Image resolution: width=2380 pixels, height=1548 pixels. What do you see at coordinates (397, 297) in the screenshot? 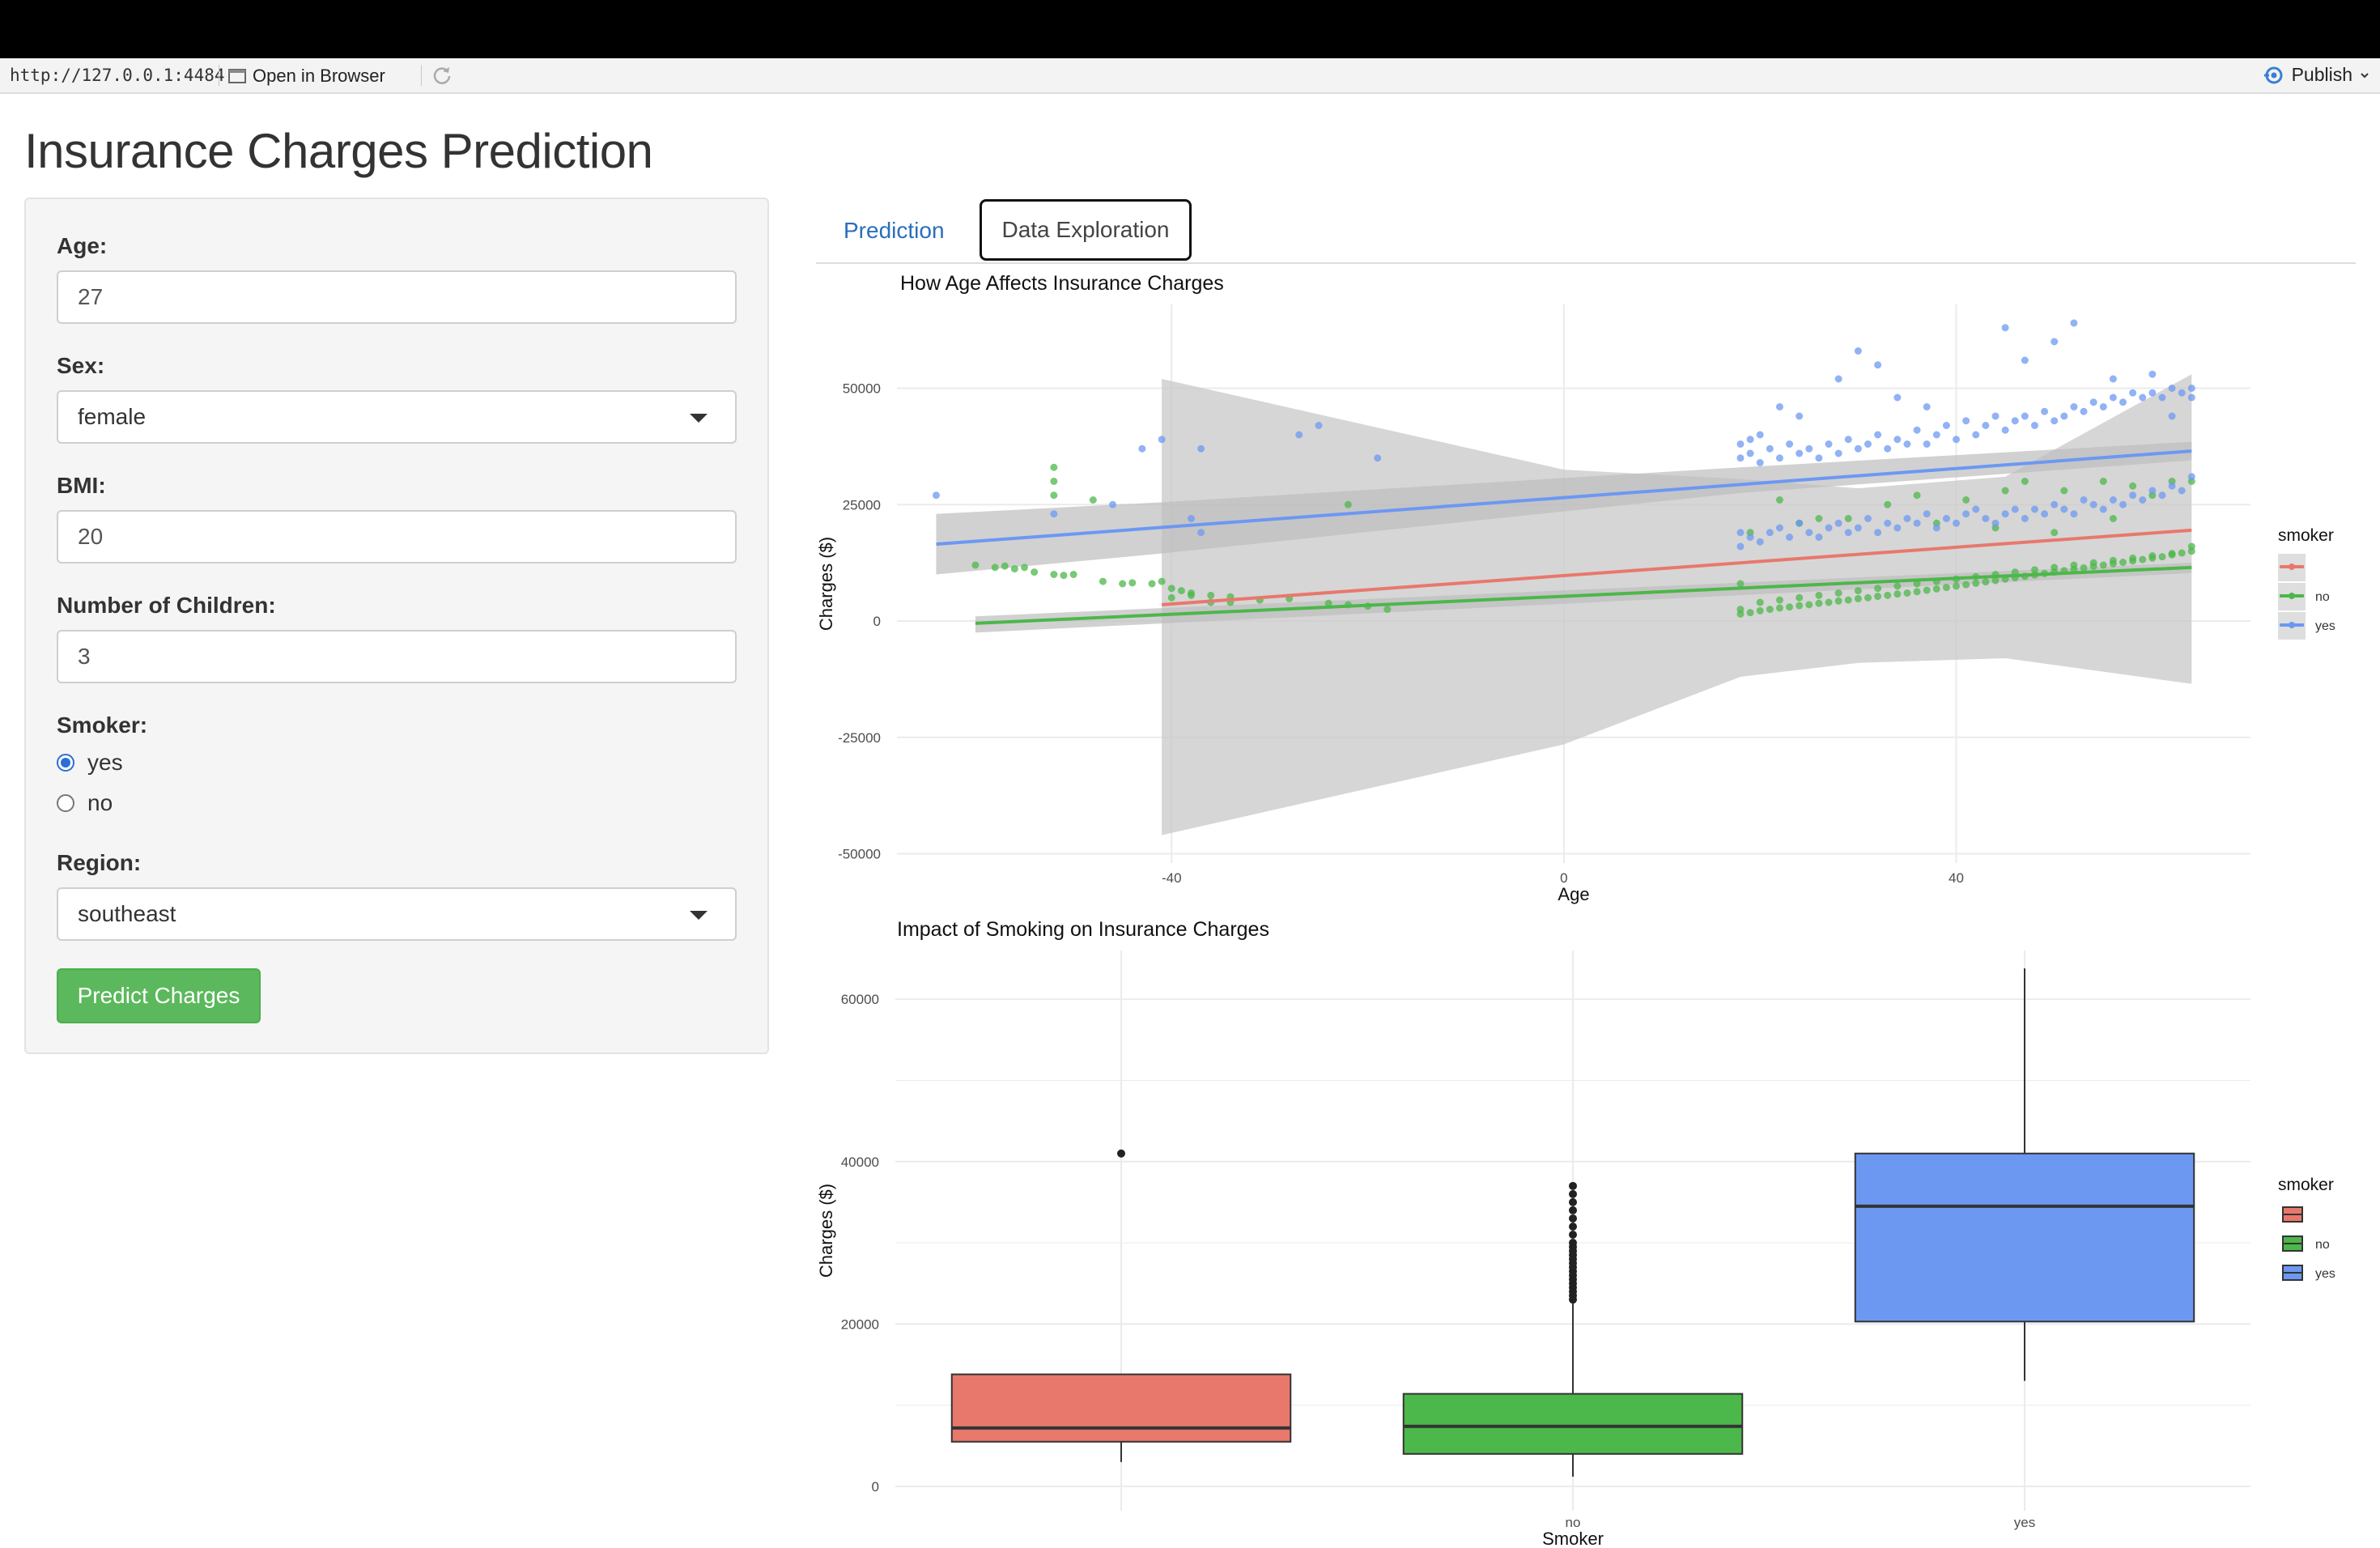
I see `age-input` at bounding box center [397, 297].